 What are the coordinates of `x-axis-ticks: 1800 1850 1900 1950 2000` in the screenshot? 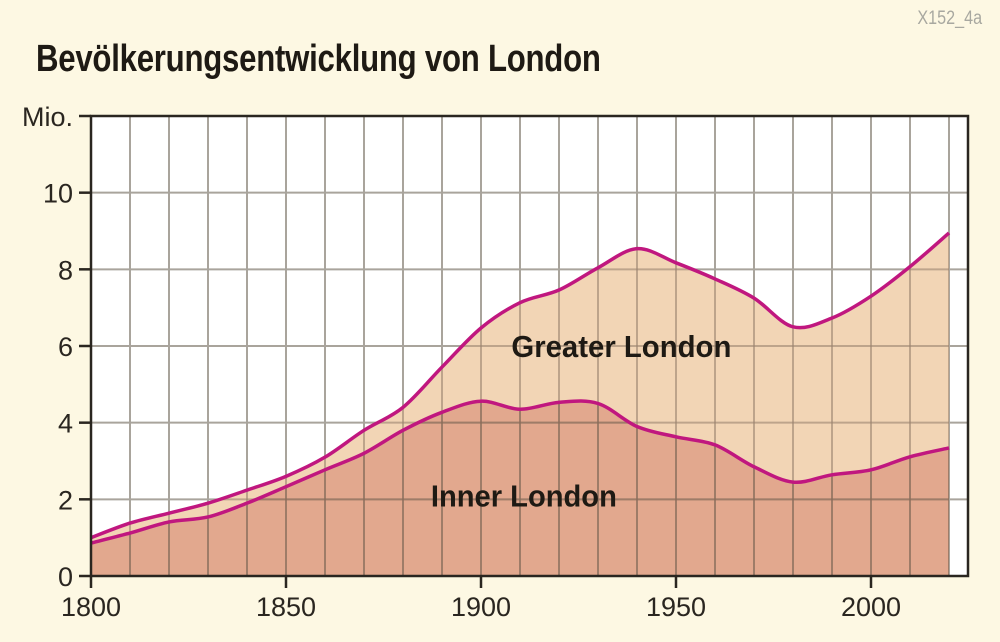 It's located at (481, 599).